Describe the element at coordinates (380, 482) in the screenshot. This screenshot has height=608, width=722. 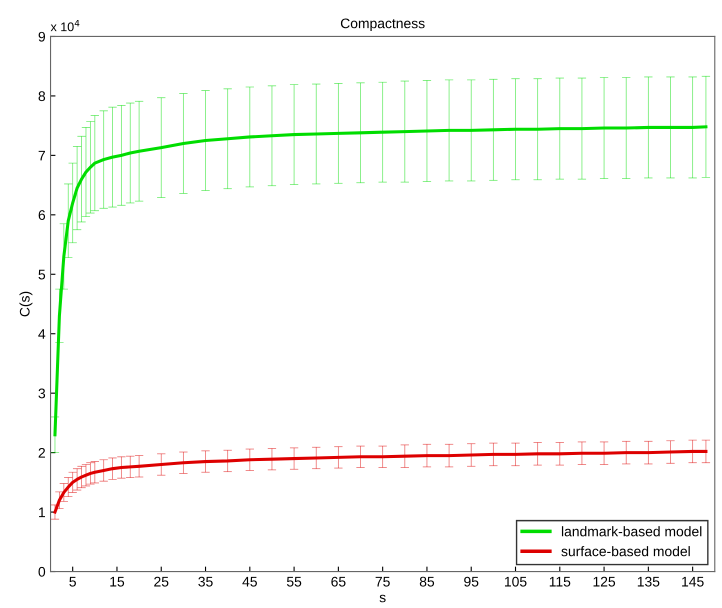
I see `line-series` at that location.